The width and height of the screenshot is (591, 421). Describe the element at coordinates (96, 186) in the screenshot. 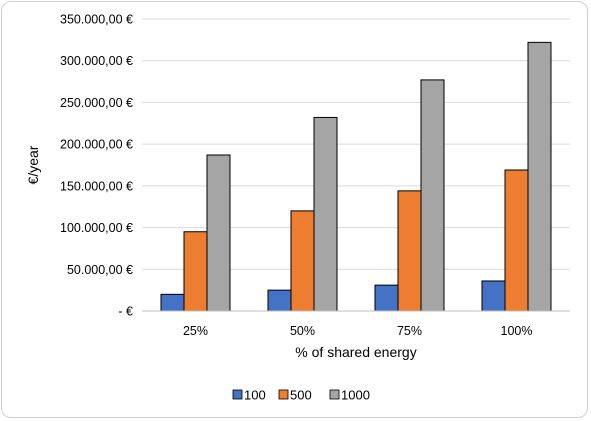

I see `y-tick-label: 150.000,00 €` at that location.